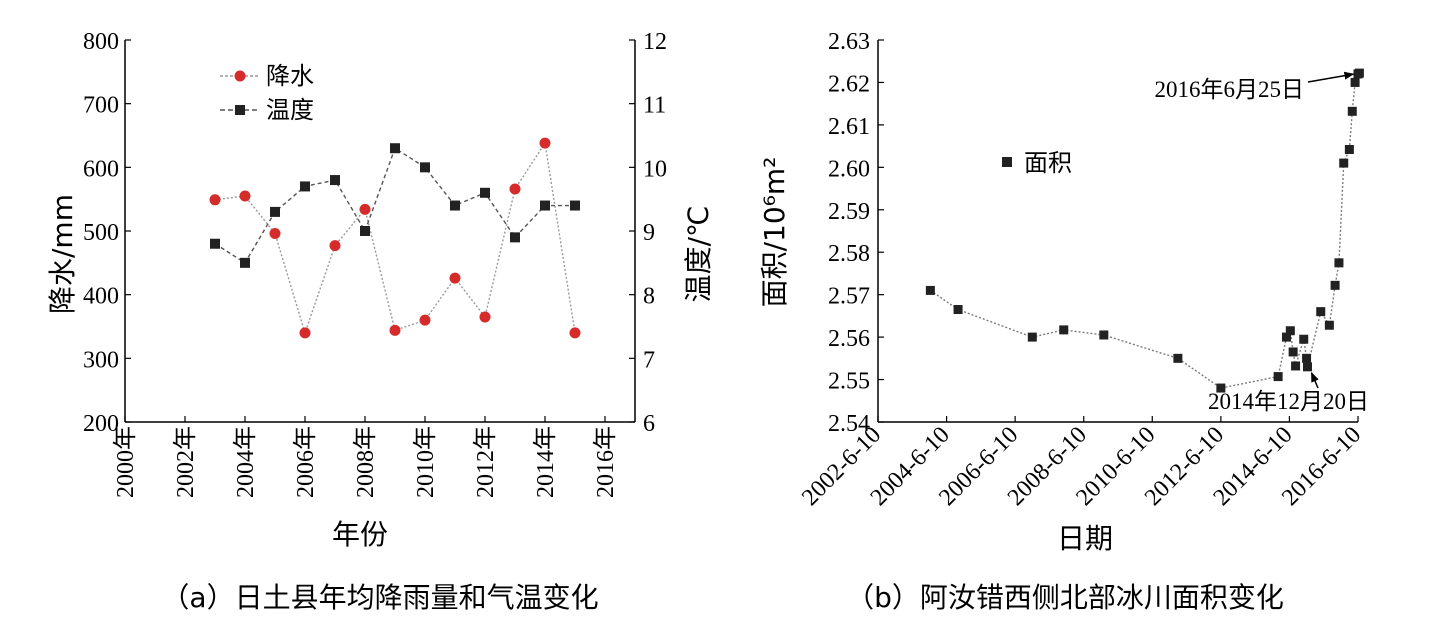 This screenshot has height=623, width=1450. Describe the element at coordinates (649, 297) in the screenshot. I see `chart-a-right-tick-label: 8` at that location.